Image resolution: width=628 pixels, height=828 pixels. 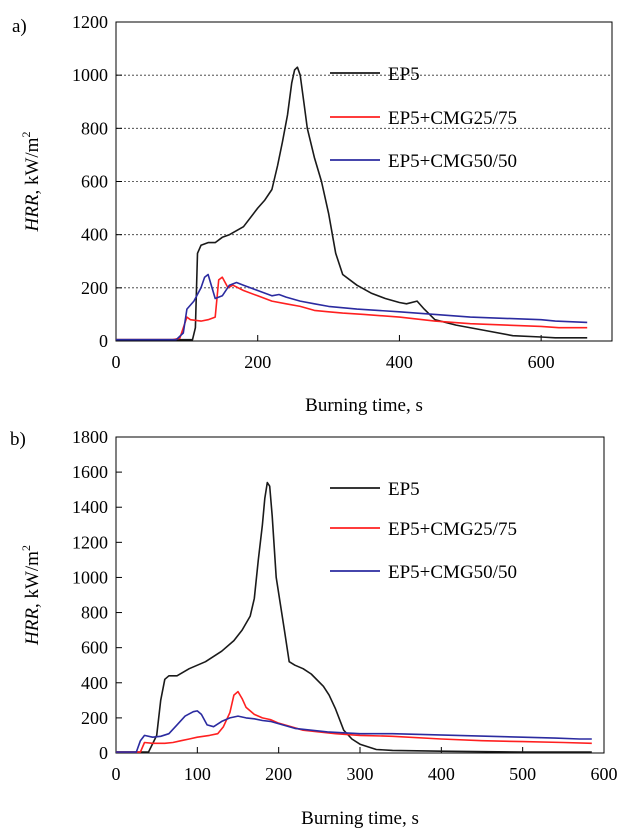 What do you see at coordinates (90, 437) in the screenshot?
I see `y-tick-label: 1800` at bounding box center [90, 437].